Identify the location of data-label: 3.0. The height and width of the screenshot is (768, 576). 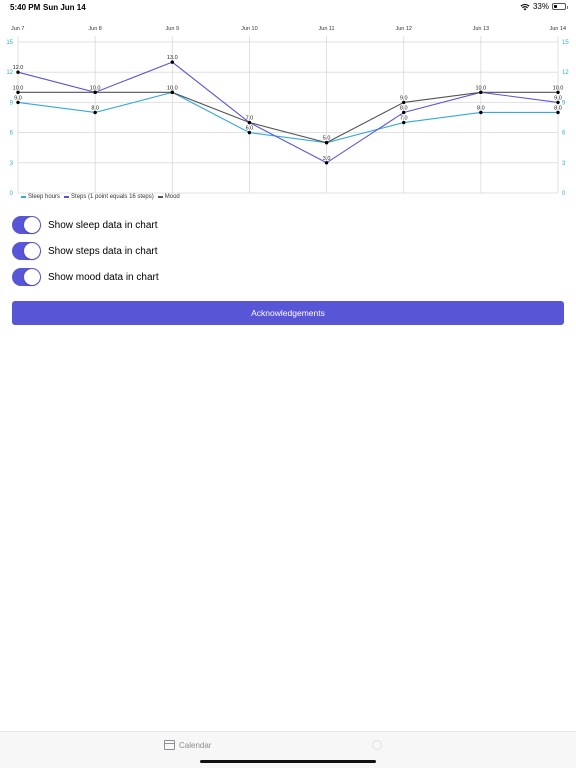
(327, 159).